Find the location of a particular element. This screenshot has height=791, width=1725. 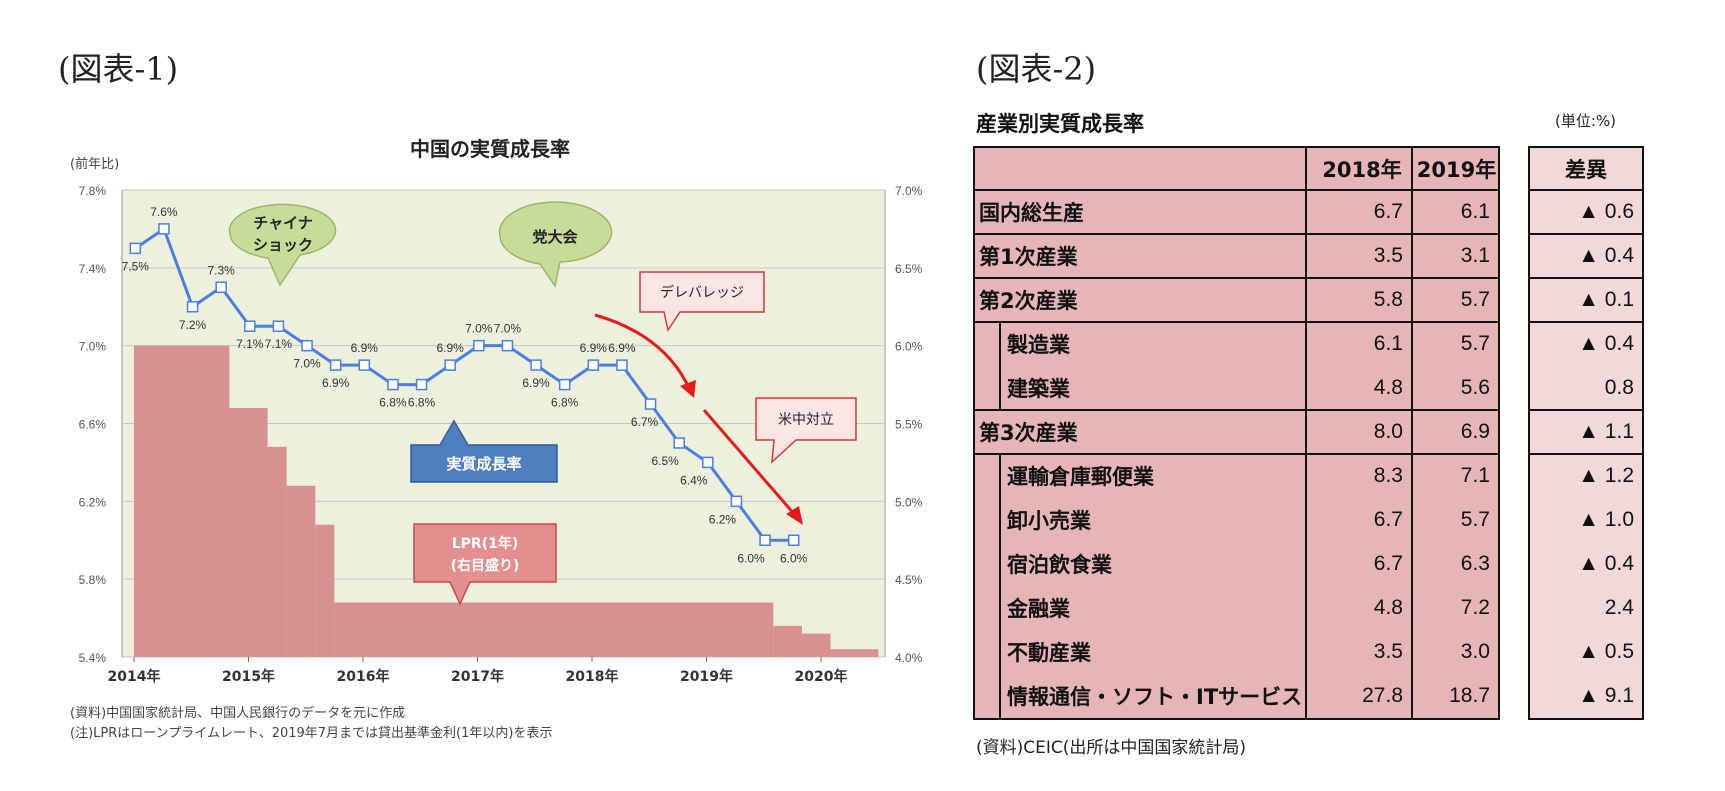

gdp-data-label: 6.8% is located at coordinates (422, 403).